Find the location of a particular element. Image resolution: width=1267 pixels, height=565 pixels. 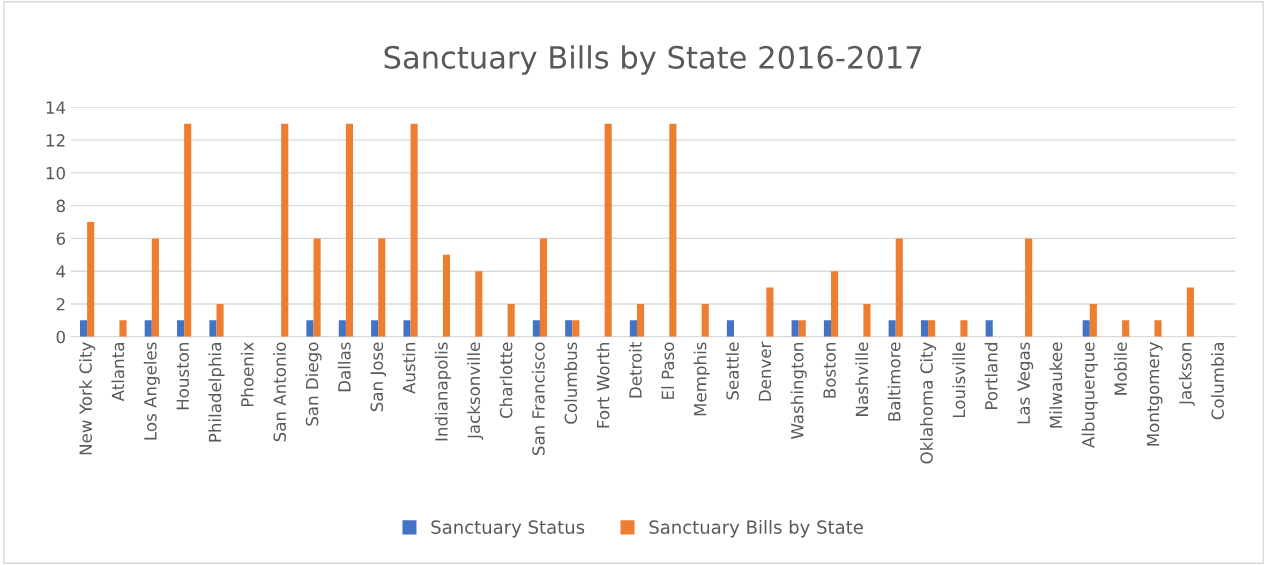

x-tick-label: Milwaukee is located at coordinates (1056, 385).